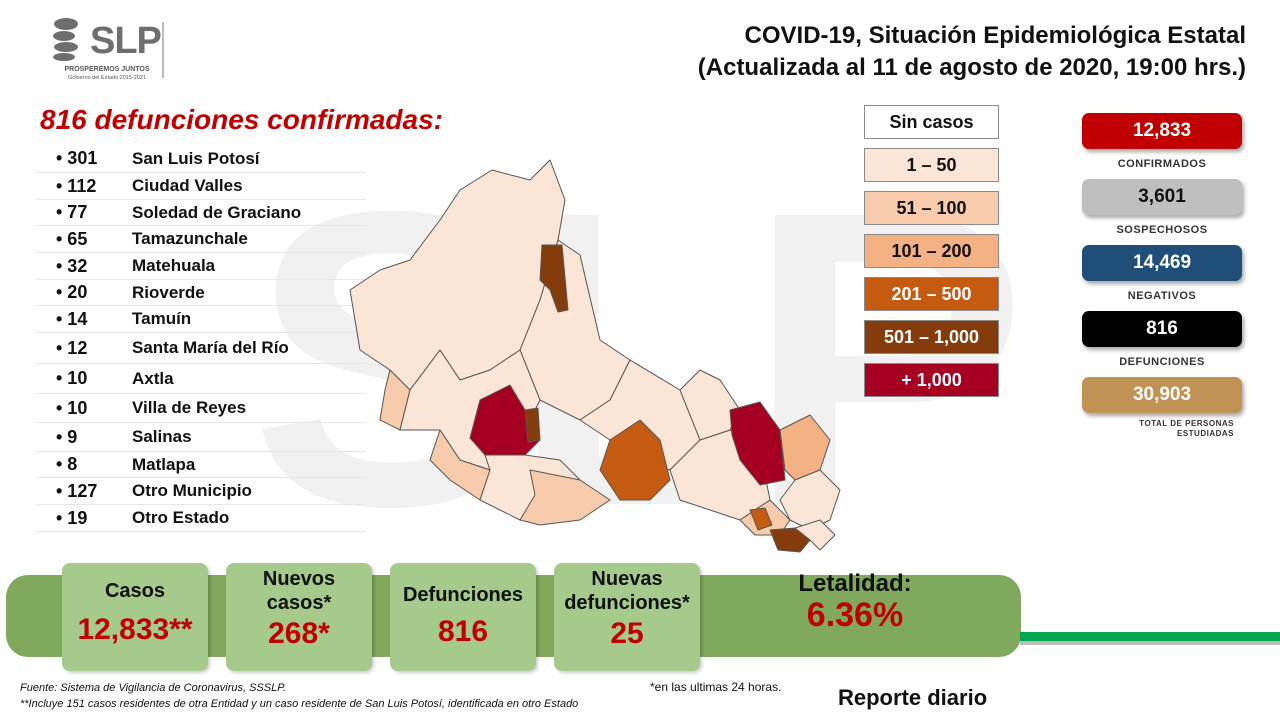  Describe the element at coordinates (72, 265) in the screenshot. I see `death-count: • 32` at that location.